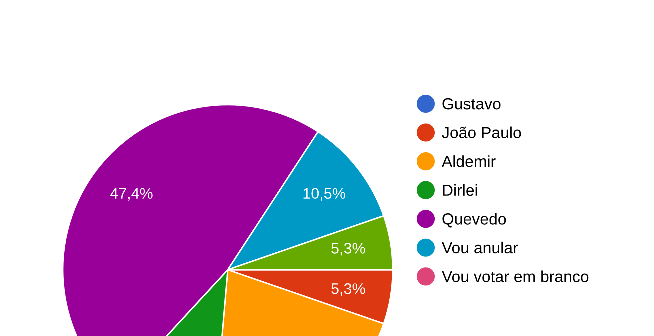 The height and width of the screenshot is (336, 654). What do you see at coordinates (515, 276) in the screenshot?
I see `legend-label: Vou votar em branco` at bounding box center [515, 276].